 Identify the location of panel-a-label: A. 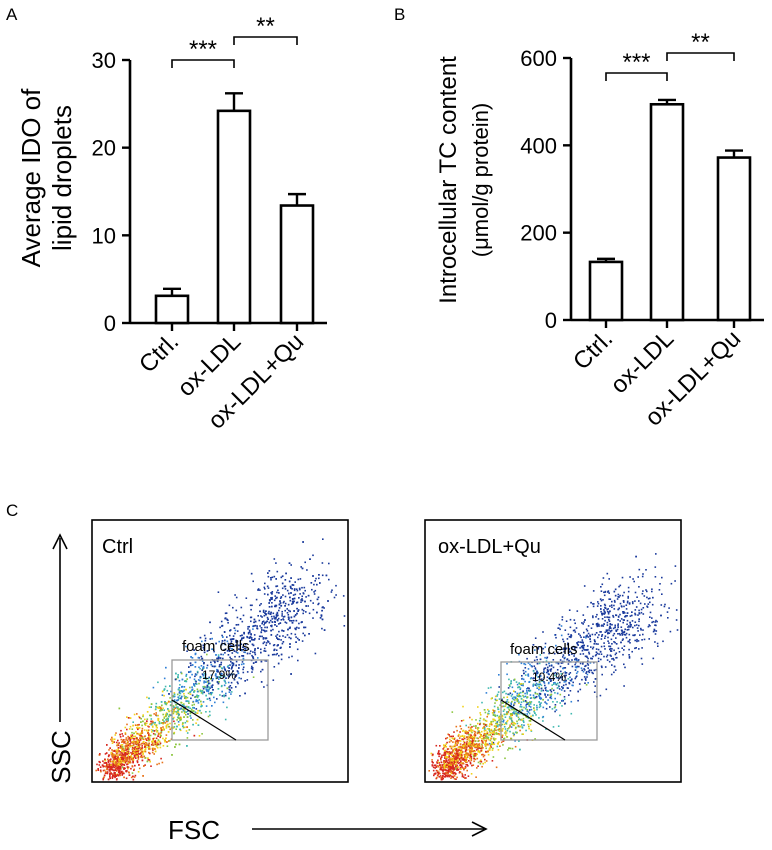
(12, 14).